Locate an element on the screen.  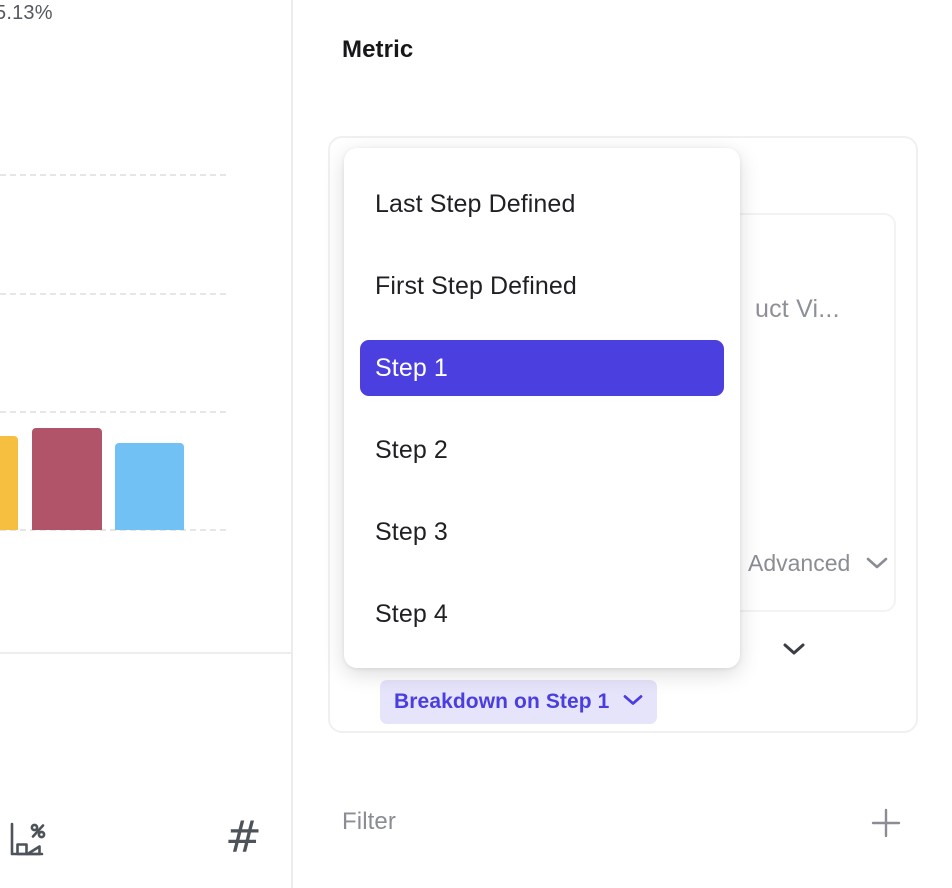
breakdown-pill-label: Breakdown on Step 1 is located at coordinates (502, 701).